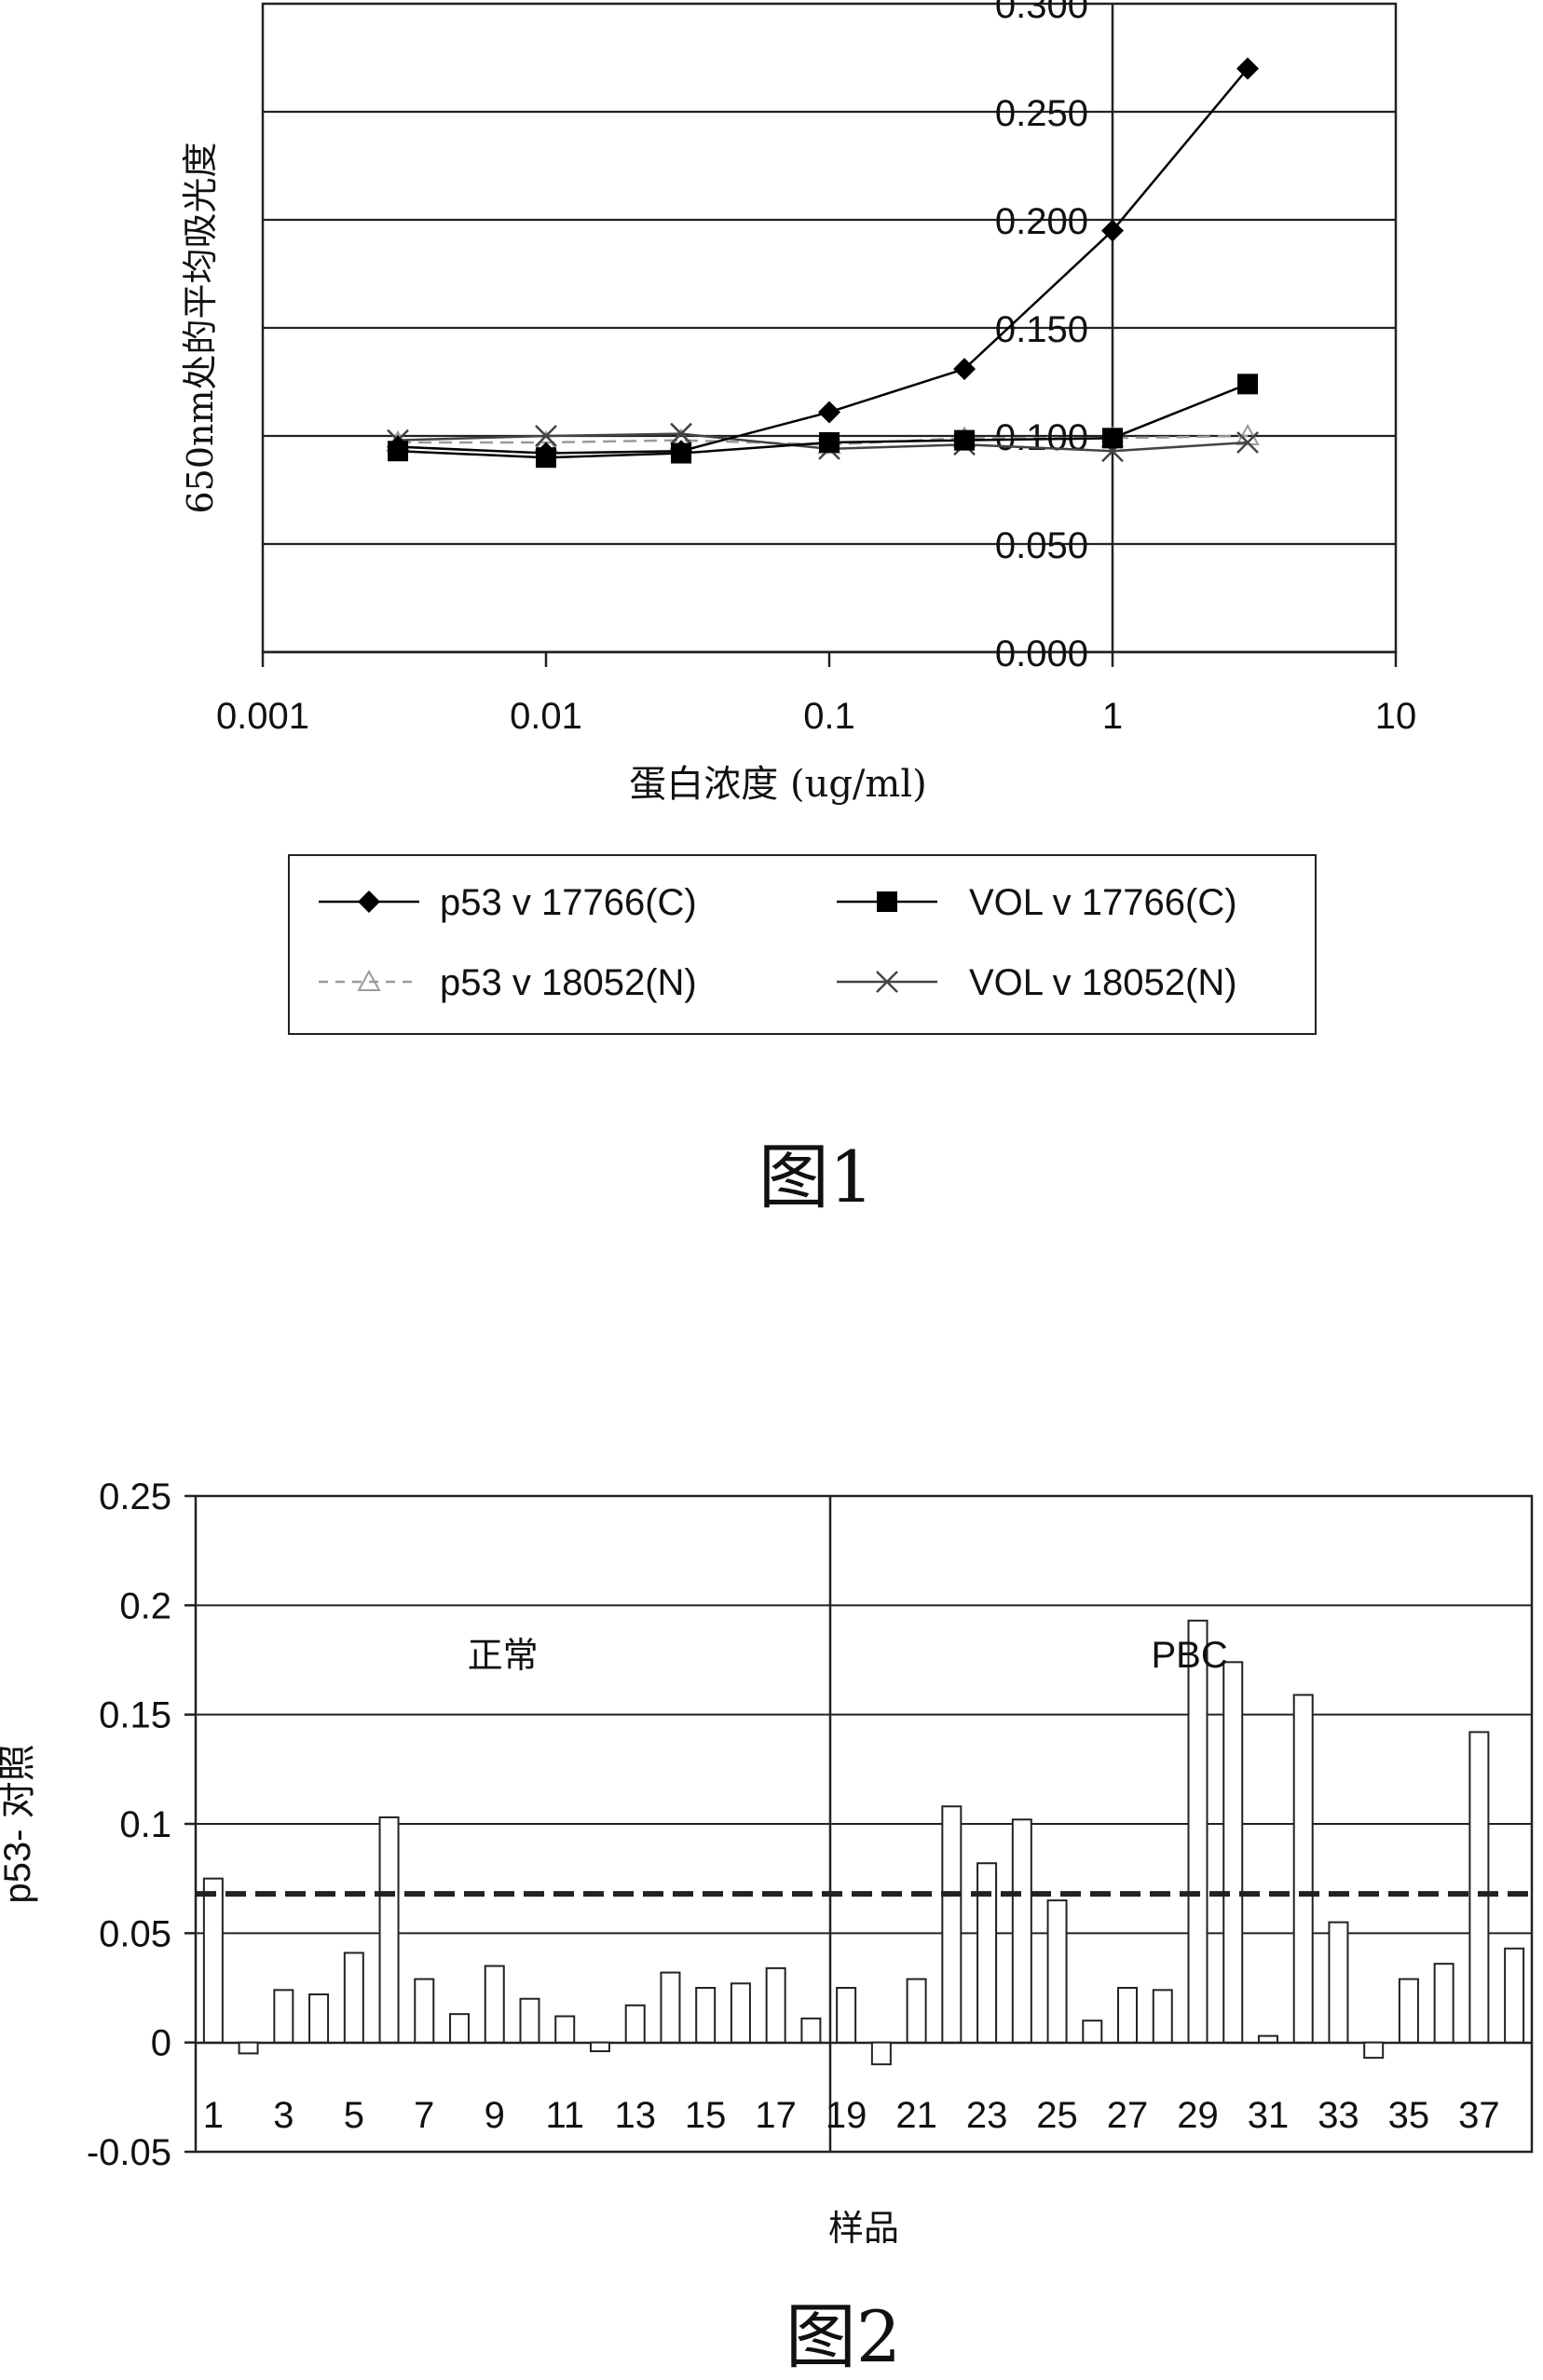 The width and height of the screenshot is (1543, 2380). I want to click on chart-1-legend-label: p53 v 17766(C), so click(568, 902).